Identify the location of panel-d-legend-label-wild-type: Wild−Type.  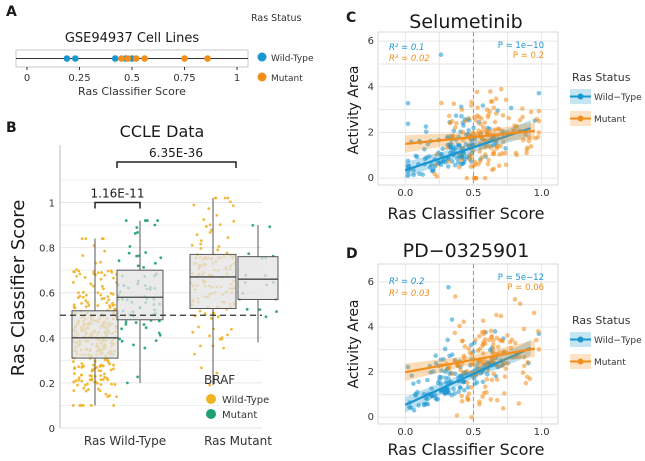
(618, 341).